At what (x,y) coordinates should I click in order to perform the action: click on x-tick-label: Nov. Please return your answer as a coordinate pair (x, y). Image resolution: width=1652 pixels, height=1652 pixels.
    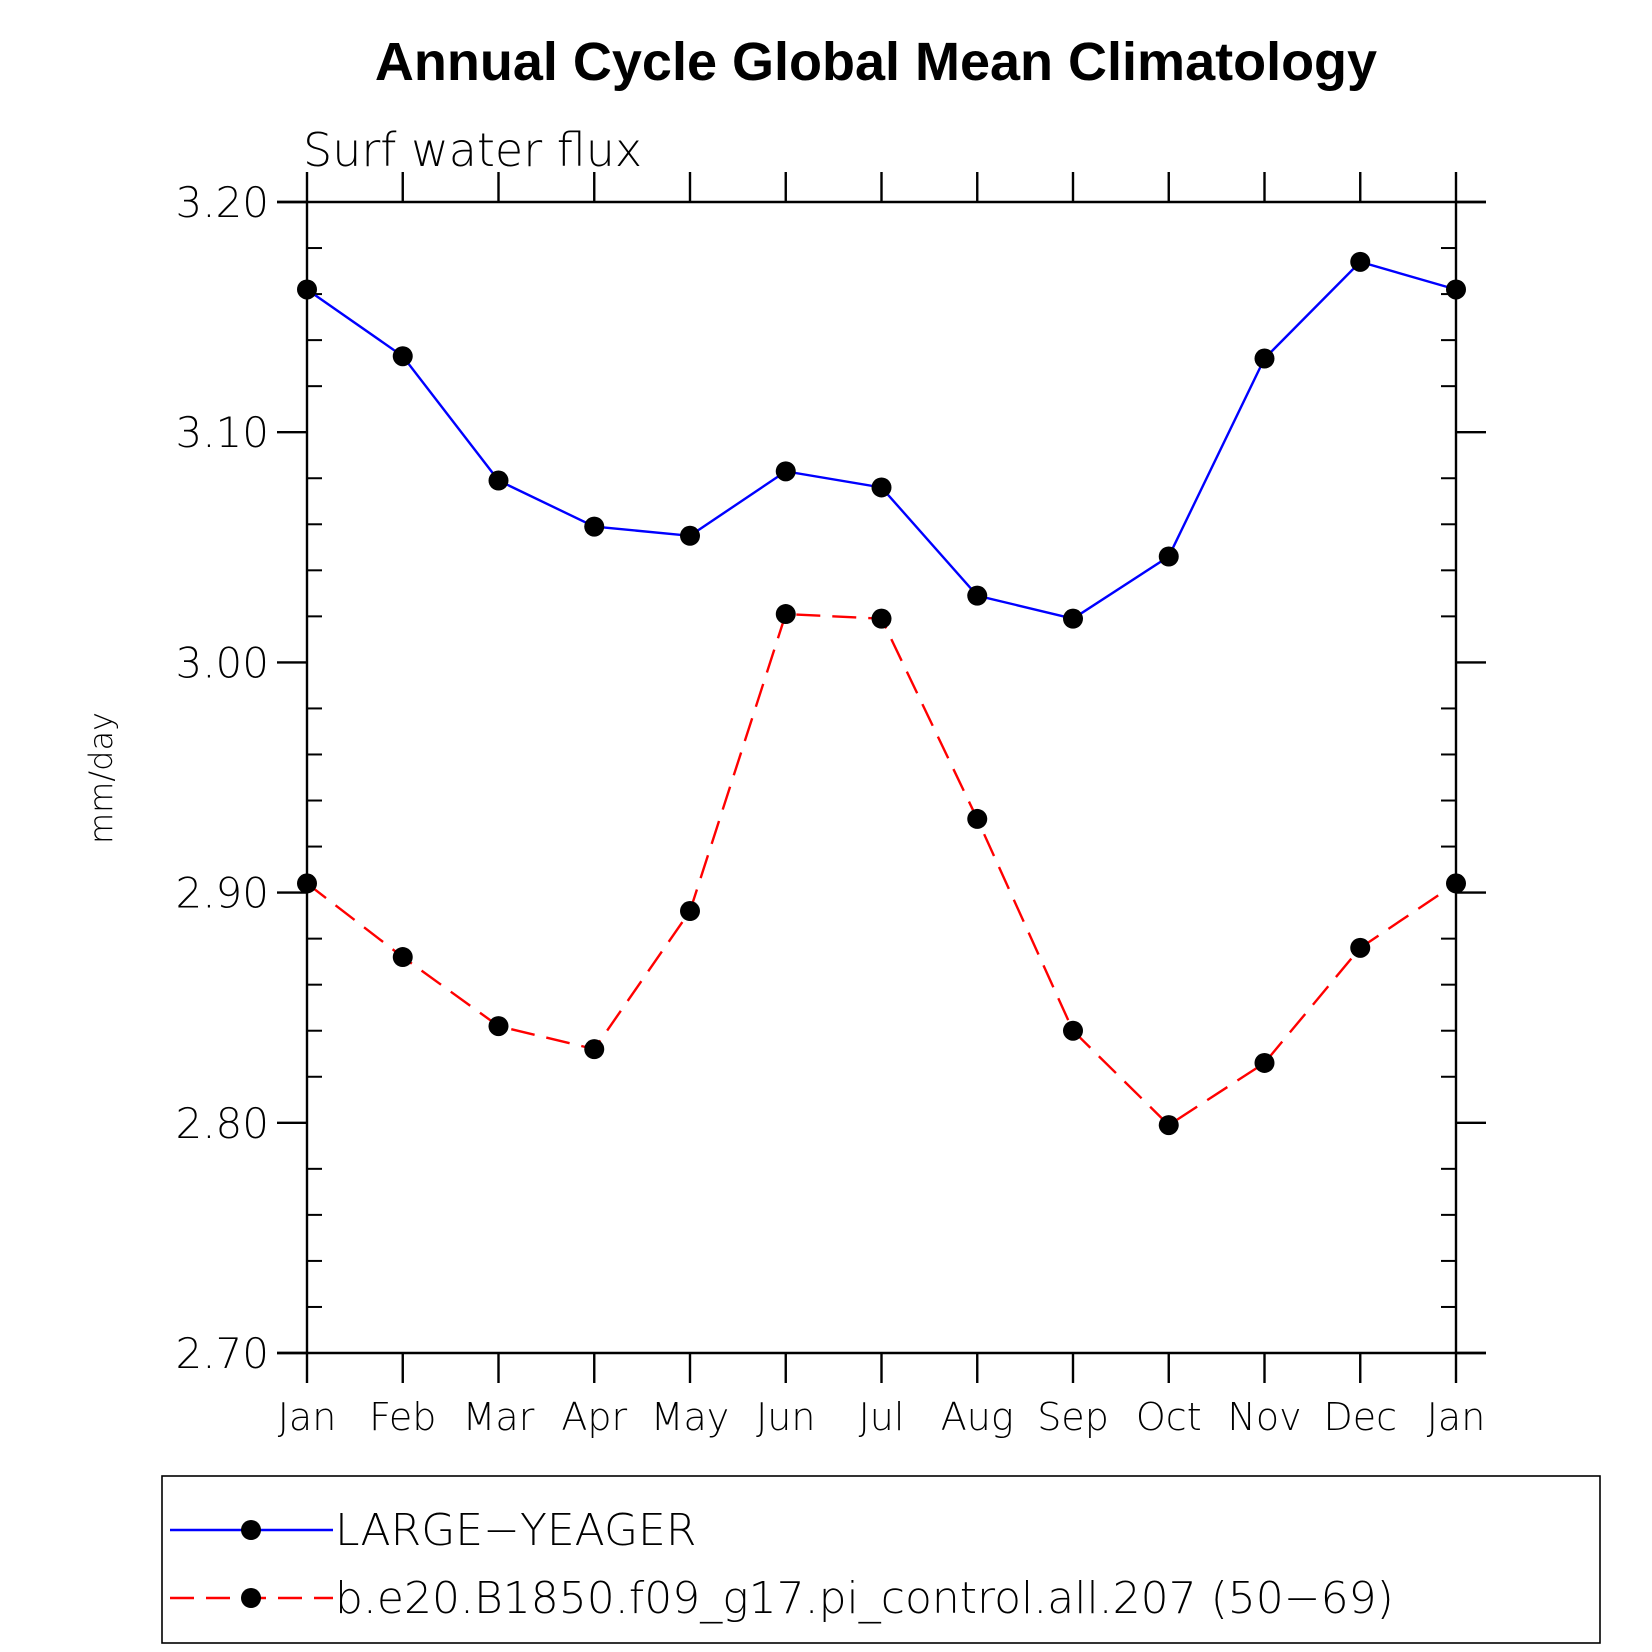
    Looking at the image, I should click on (1264, 1417).